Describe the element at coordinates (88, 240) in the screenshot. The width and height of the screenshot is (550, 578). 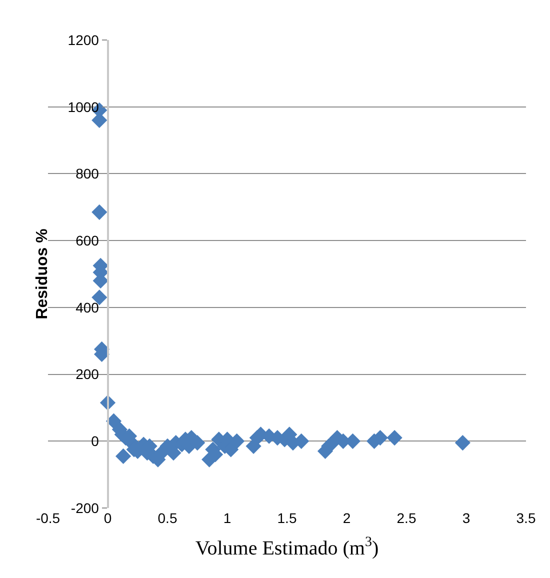
I see `y-tick-label: 600` at that location.